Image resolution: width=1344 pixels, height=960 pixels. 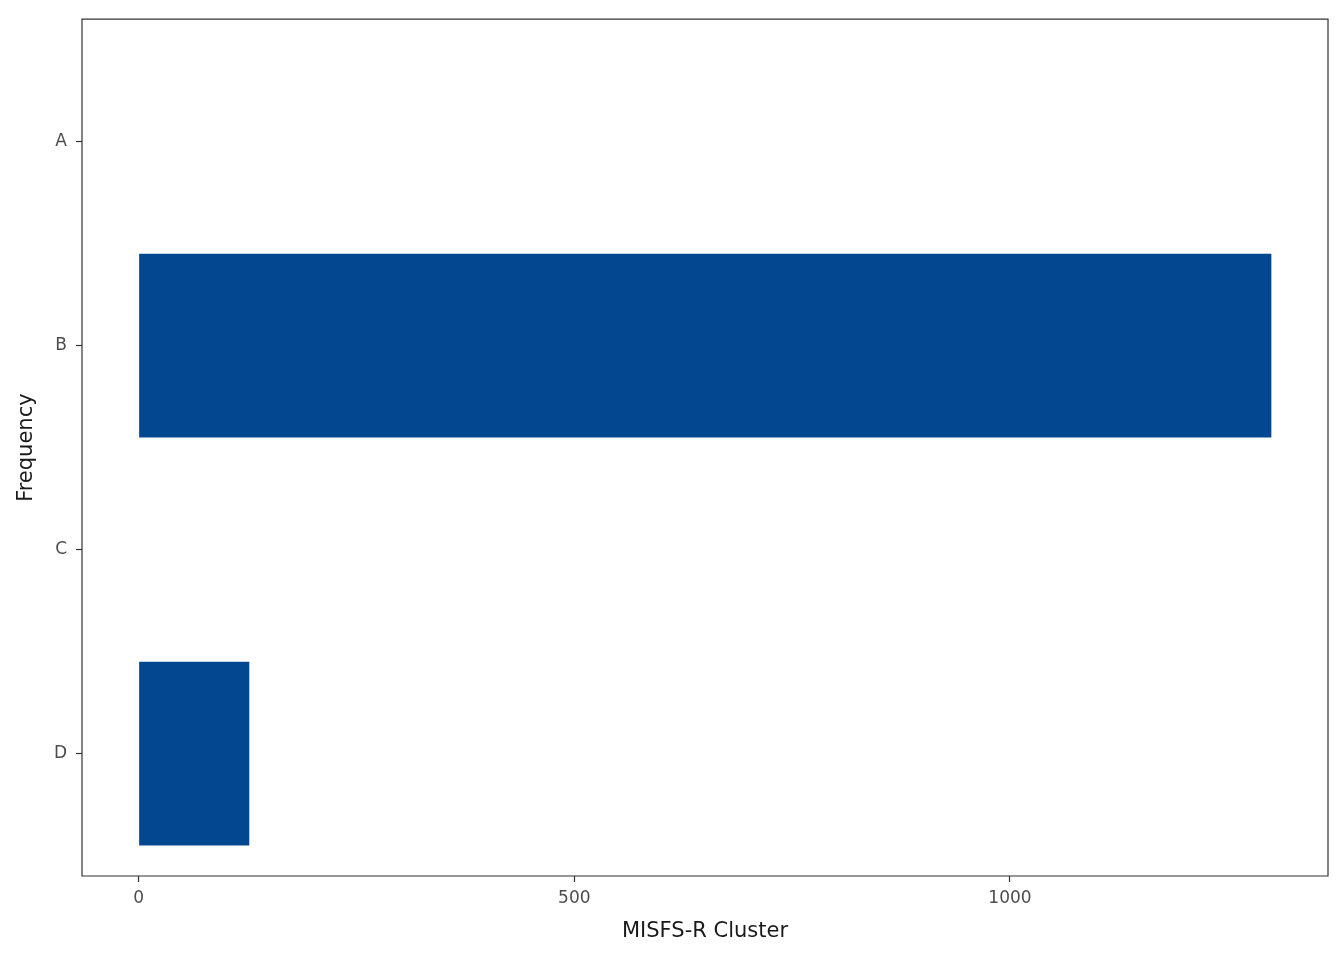 What do you see at coordinates (1010, 896) in the screenshot?
I see `x-tick-label: 1000` at bounding box center [1010, 896].